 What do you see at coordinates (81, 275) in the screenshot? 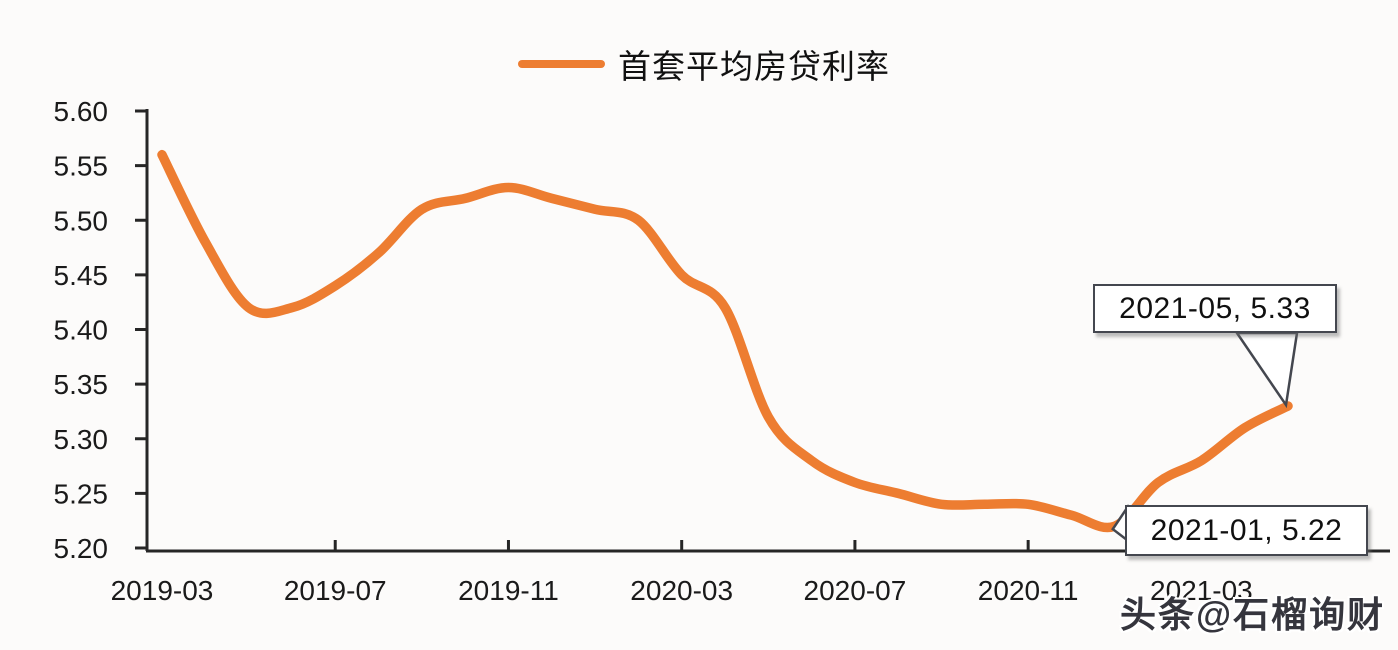
I see `y-axis-tick-label: 5.45` at bounding box center [81, 275].